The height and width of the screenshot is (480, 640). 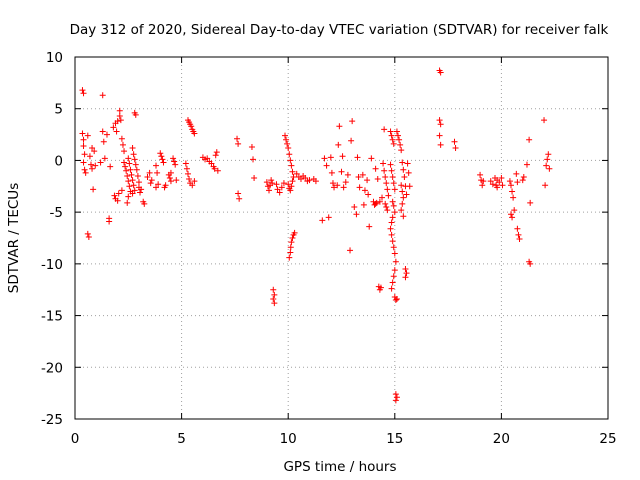 What do you see at coordinates (52, 317) in the screenshot?
I see `y-tick-label: -15` at bounding box center [52, 317].